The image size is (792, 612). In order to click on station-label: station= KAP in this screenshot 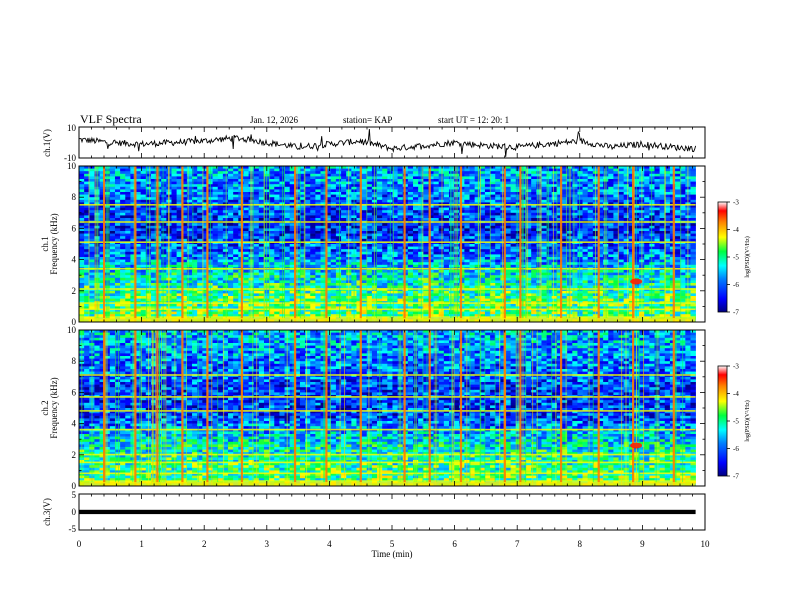, I will do `click(367, 120)`.